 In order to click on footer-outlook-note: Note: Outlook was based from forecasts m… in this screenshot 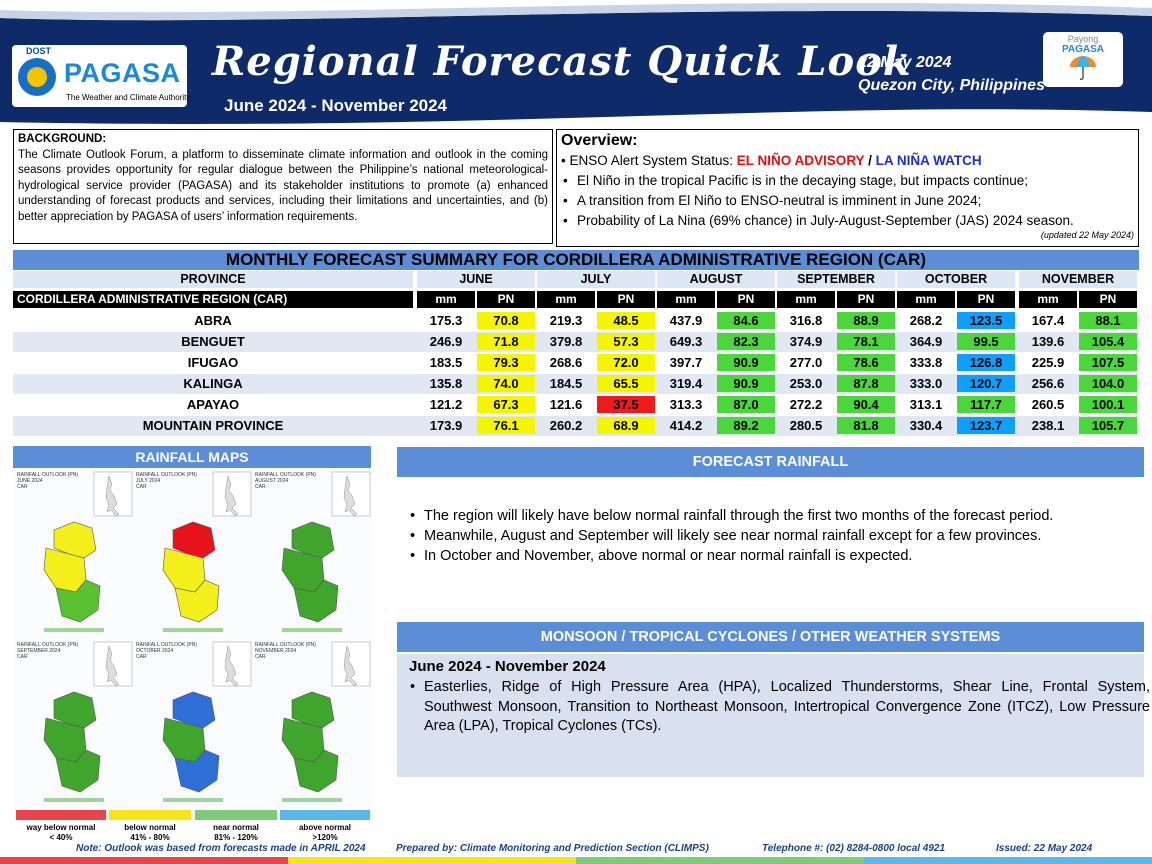, I will do `click(221, 848)`.